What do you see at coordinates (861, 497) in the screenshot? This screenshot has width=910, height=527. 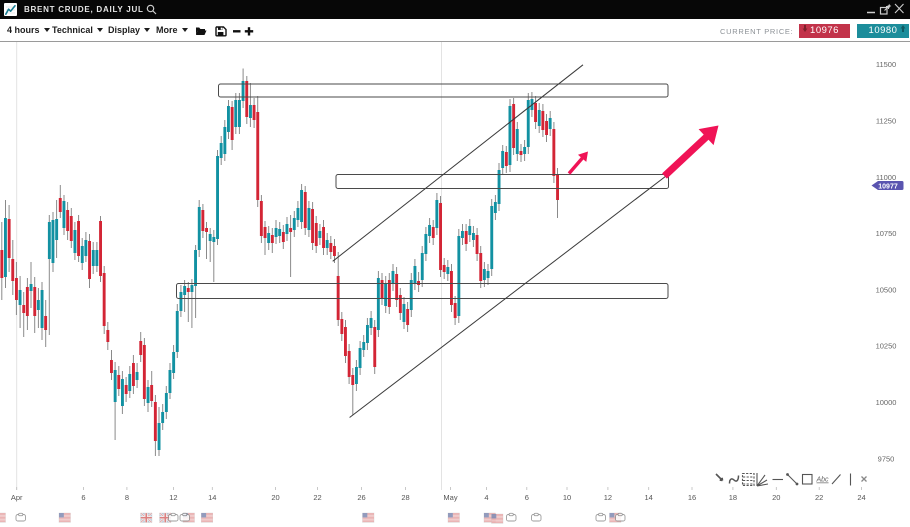 I see `svg-text: 24` at bounding box center [861, 497].